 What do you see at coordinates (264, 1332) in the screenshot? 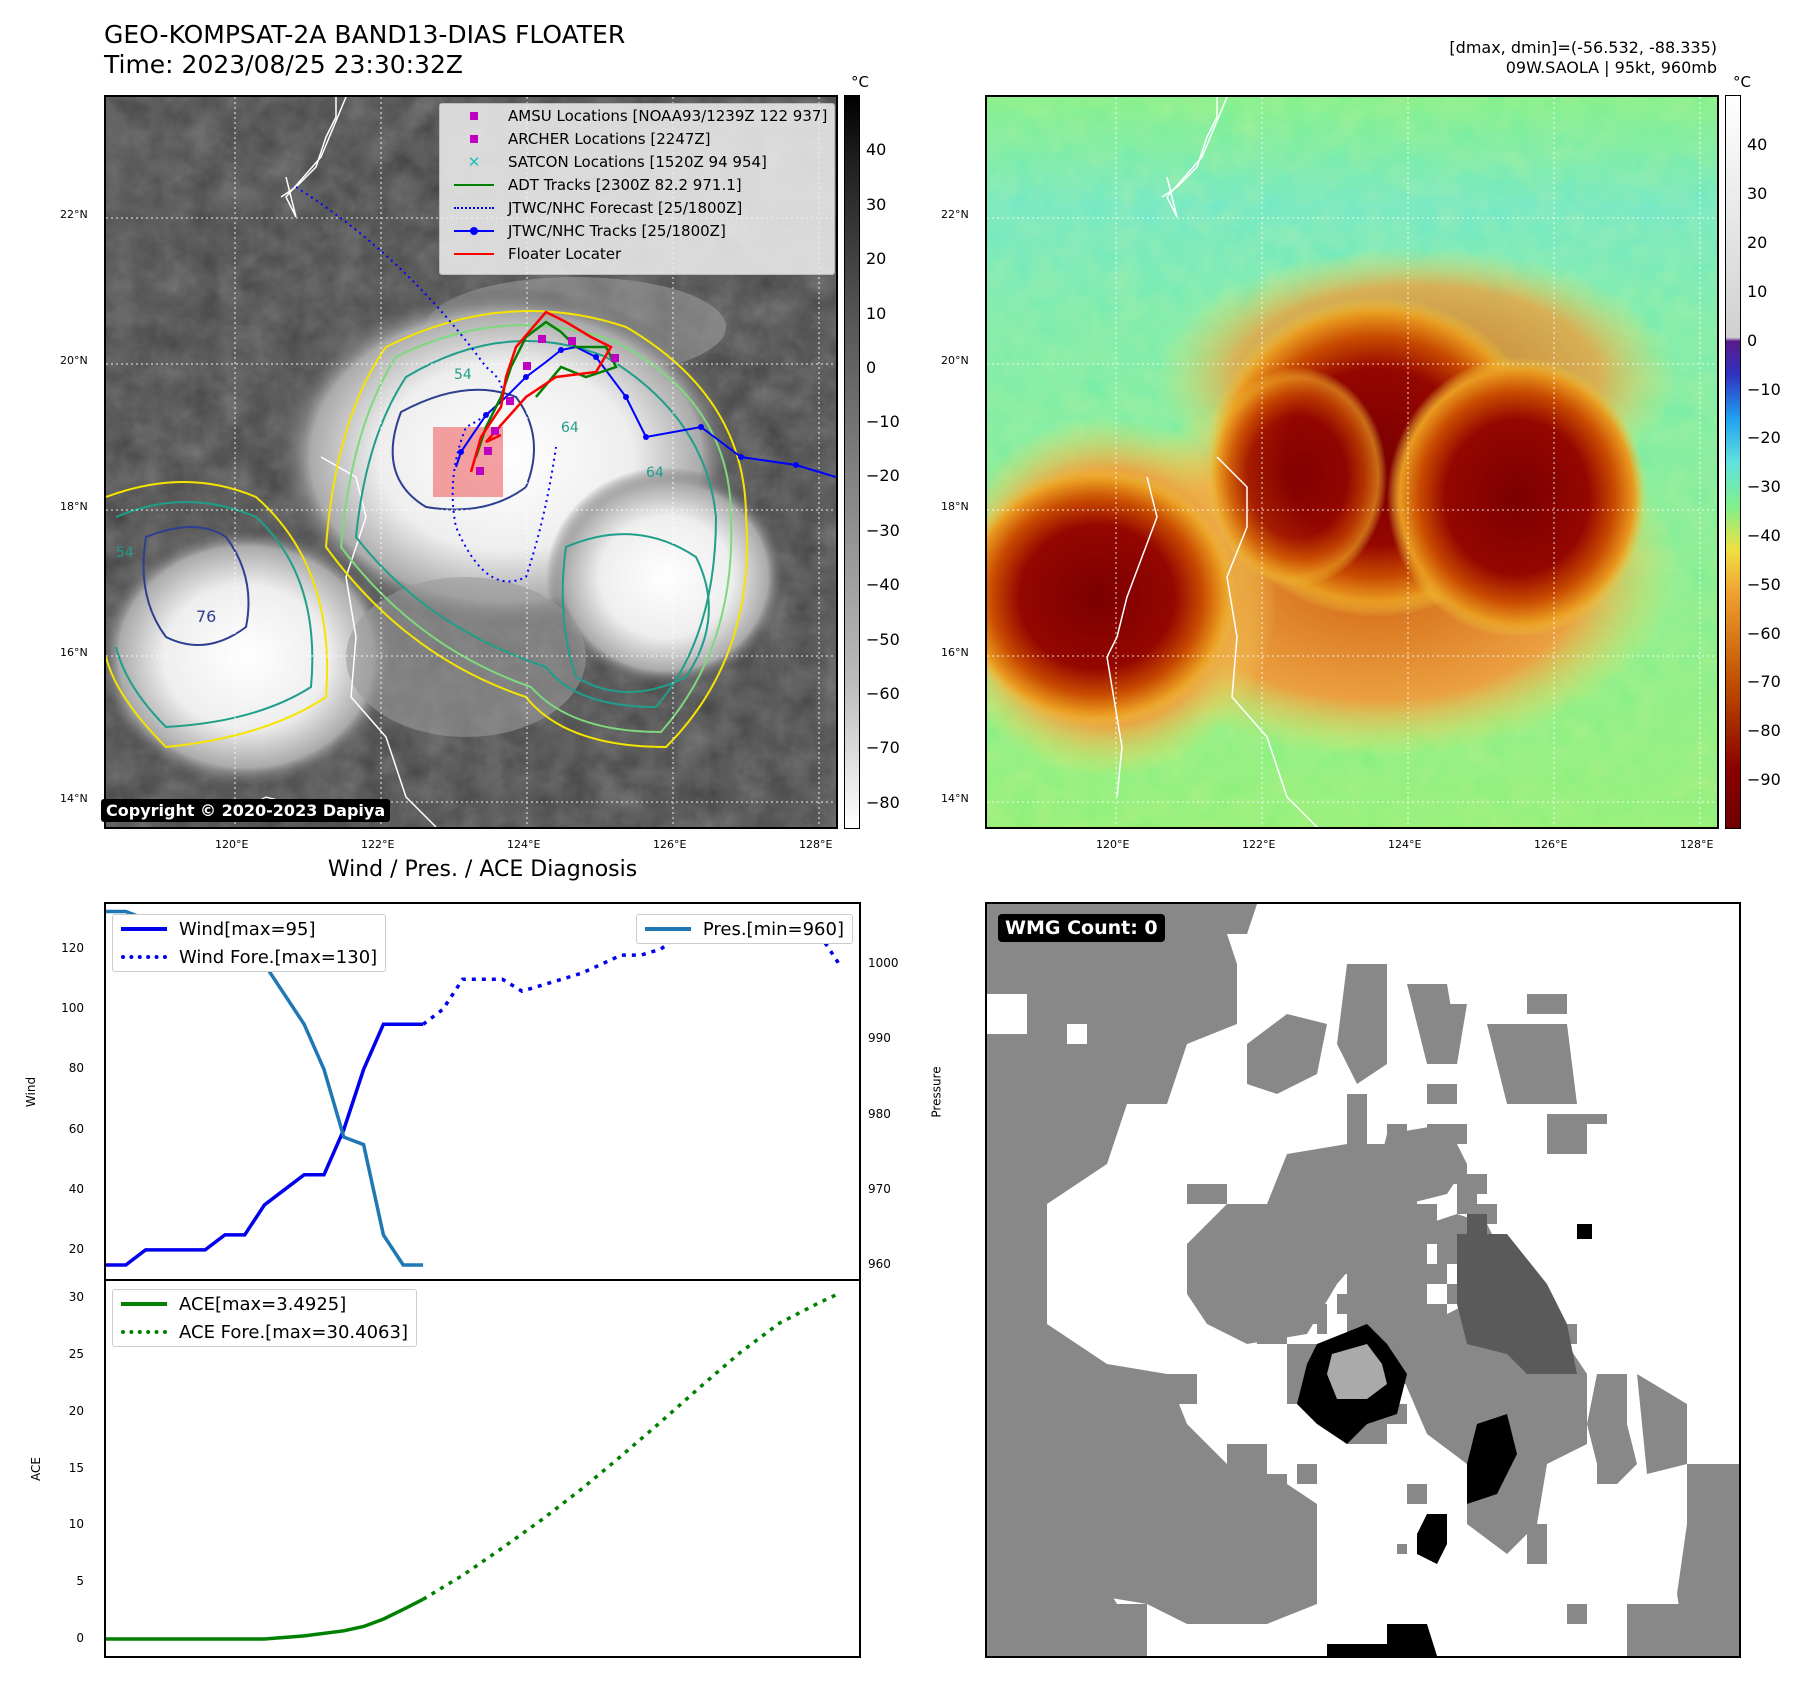
I see `legend-item-ace-forecast: ACE Fore.[max=30.4063]` at bounding box center [264, 1332].